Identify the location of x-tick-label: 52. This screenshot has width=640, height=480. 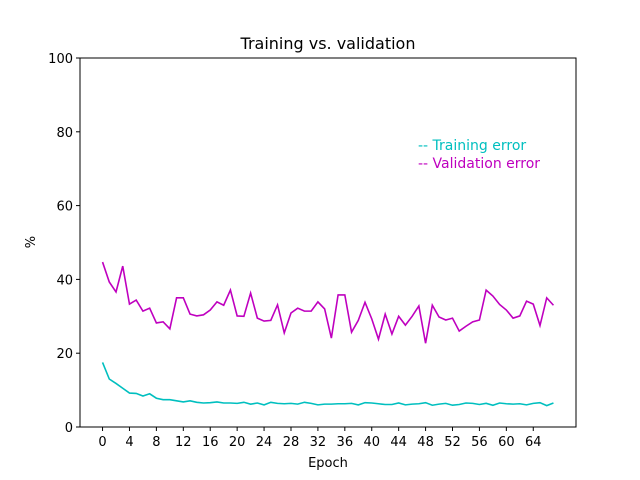
(452, 442).